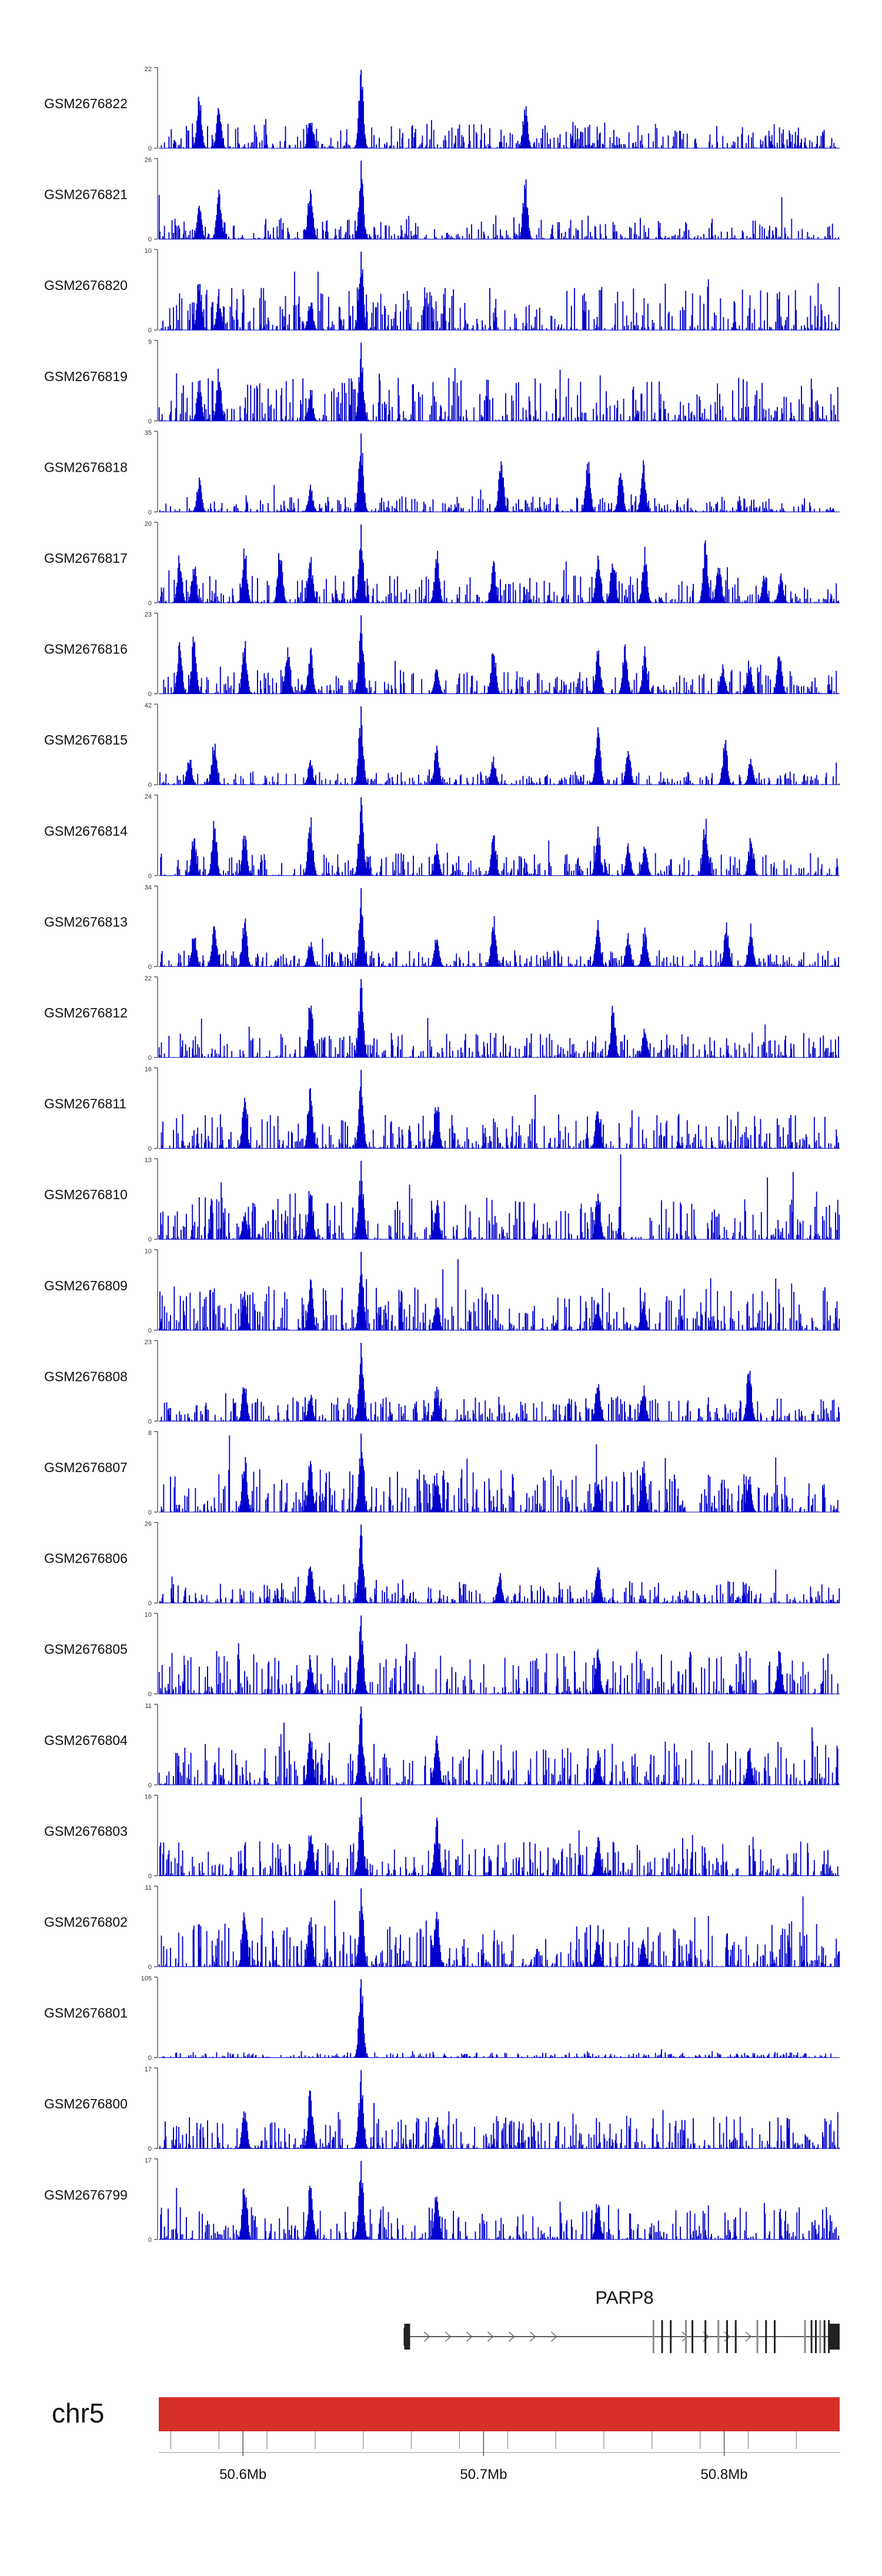  What do you see at coordinates (78, 2413) in the screenshot?
I see `chromosome-label: chr5` at bounding box center [78, 2413].